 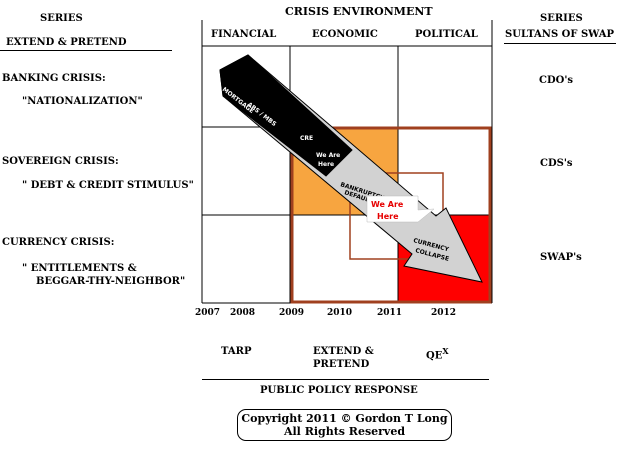 What do you see at coordinates (561, 257) in the screenshot?
I see `row-currency-instrument: SWAP's` at bounding box center [561, 257].